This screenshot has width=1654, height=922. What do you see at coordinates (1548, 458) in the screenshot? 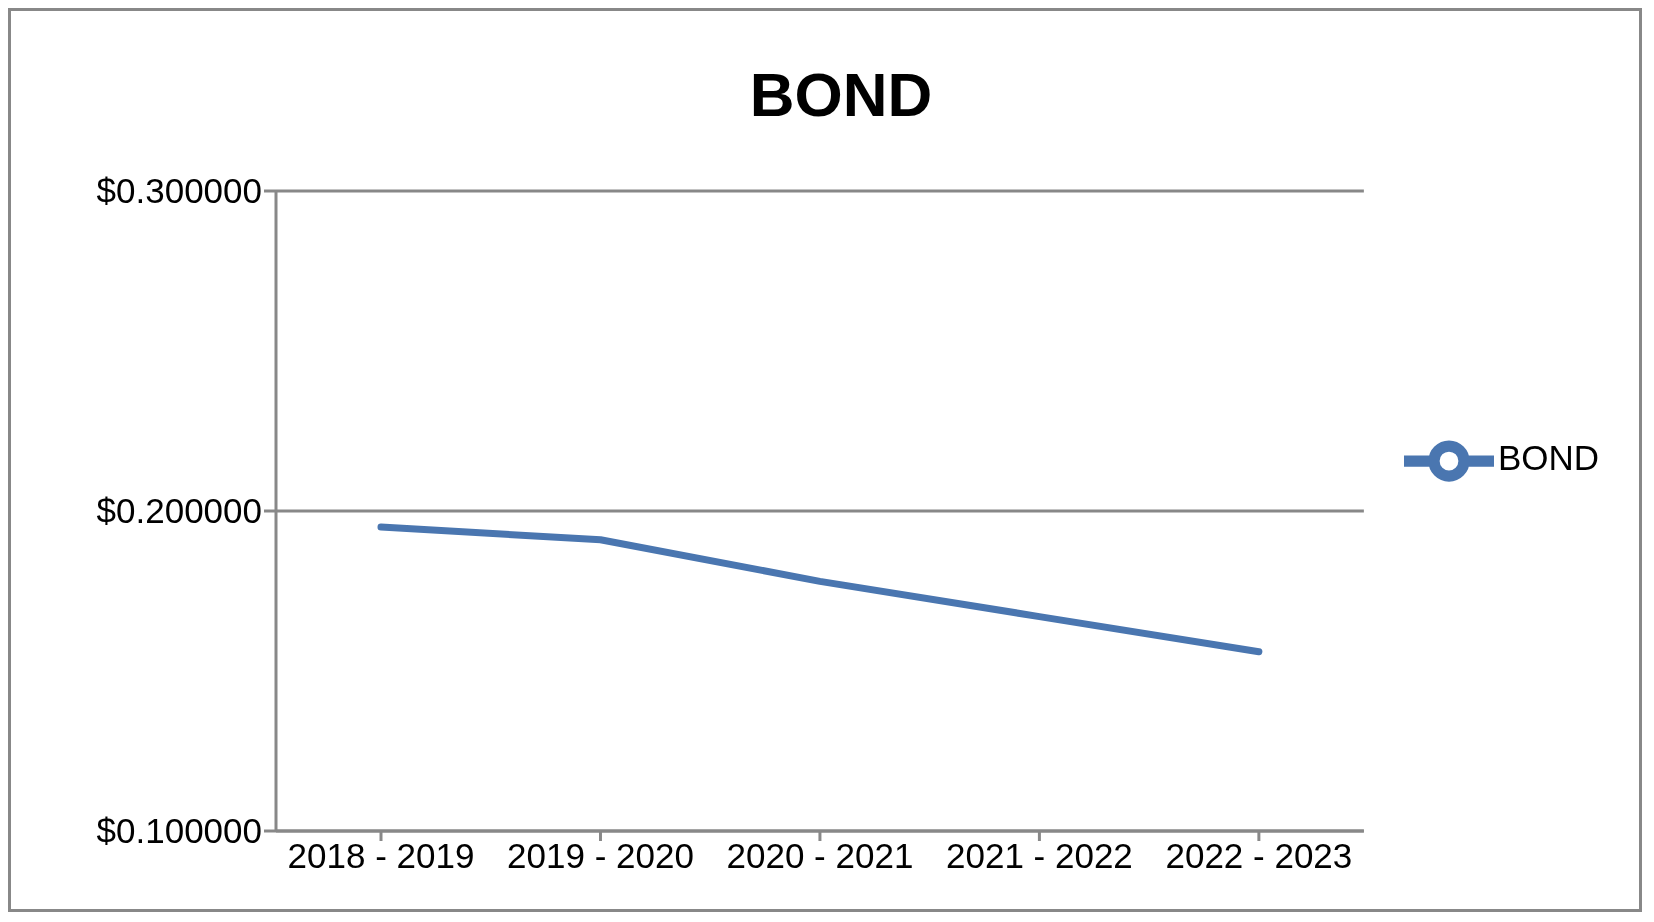
I see `legend-label: BOND` at bounding box center [1548, 458].